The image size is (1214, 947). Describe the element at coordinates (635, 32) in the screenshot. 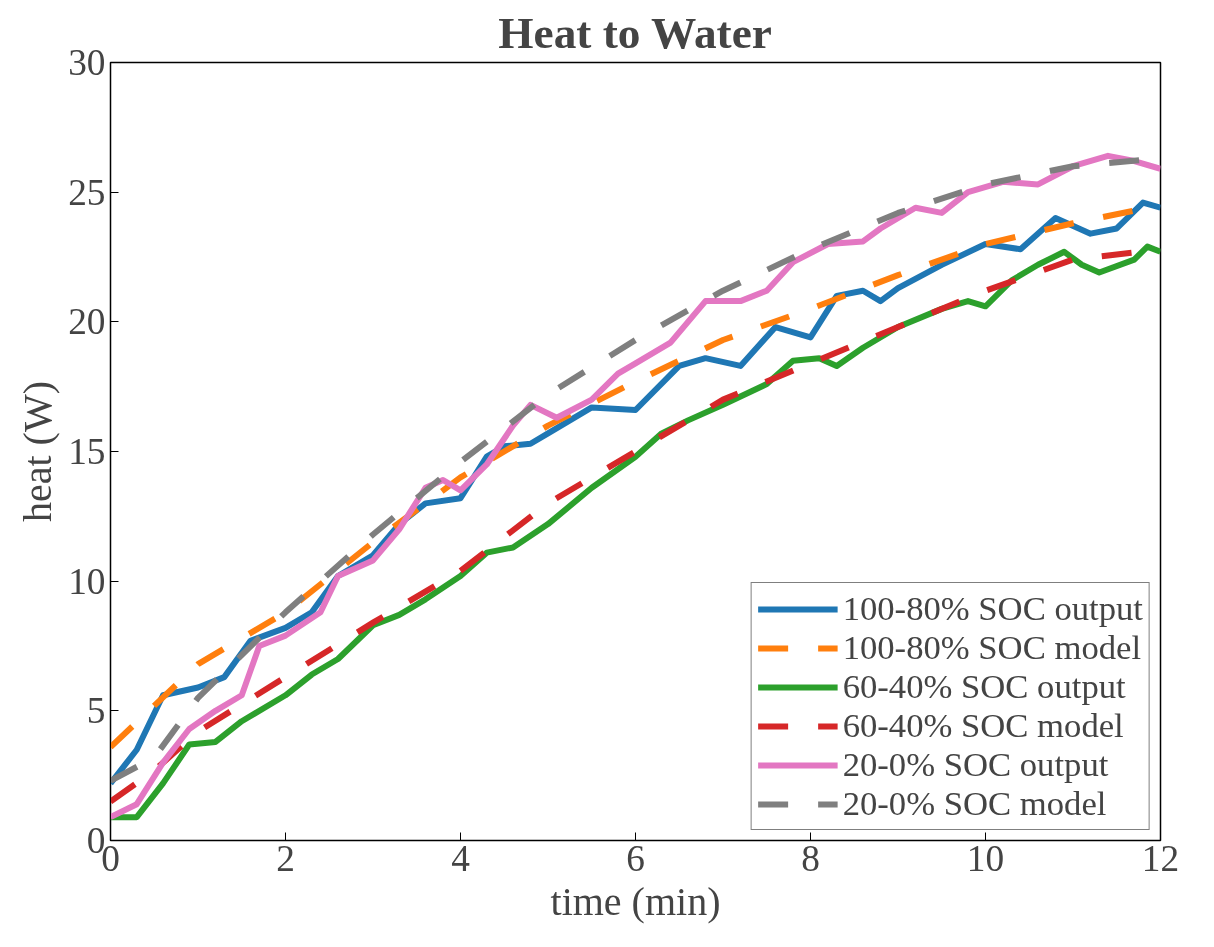

I see `chart-title: Heat to Water` at that location.